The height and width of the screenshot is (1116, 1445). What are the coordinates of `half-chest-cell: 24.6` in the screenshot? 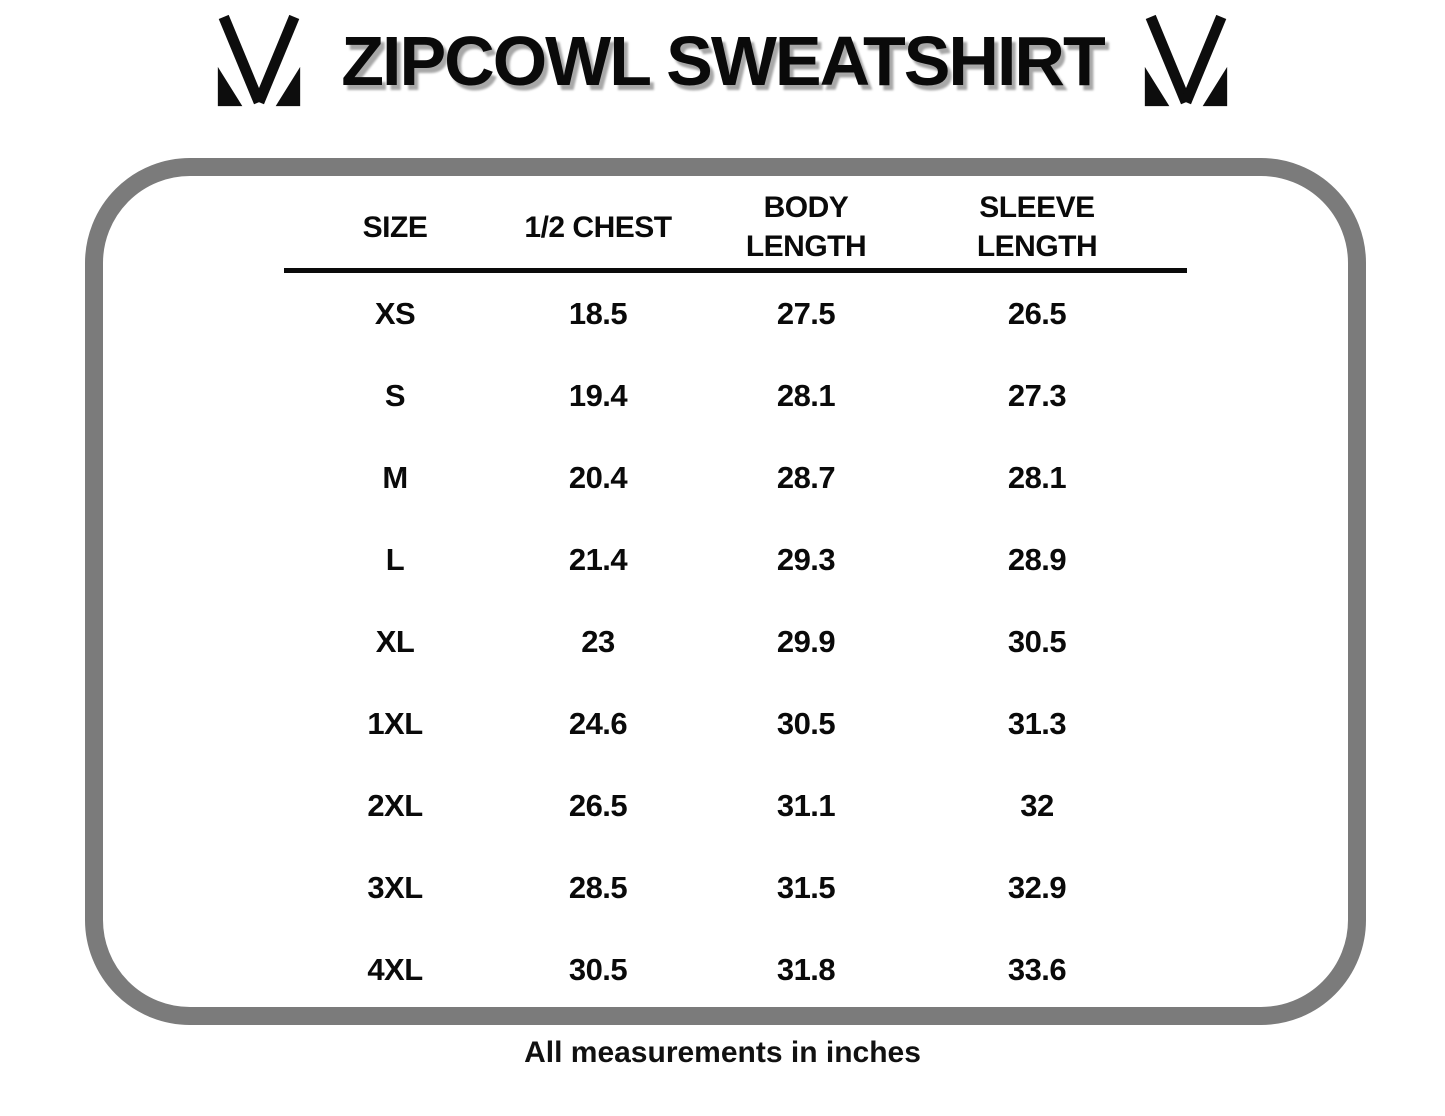 It's located at (598, 723).